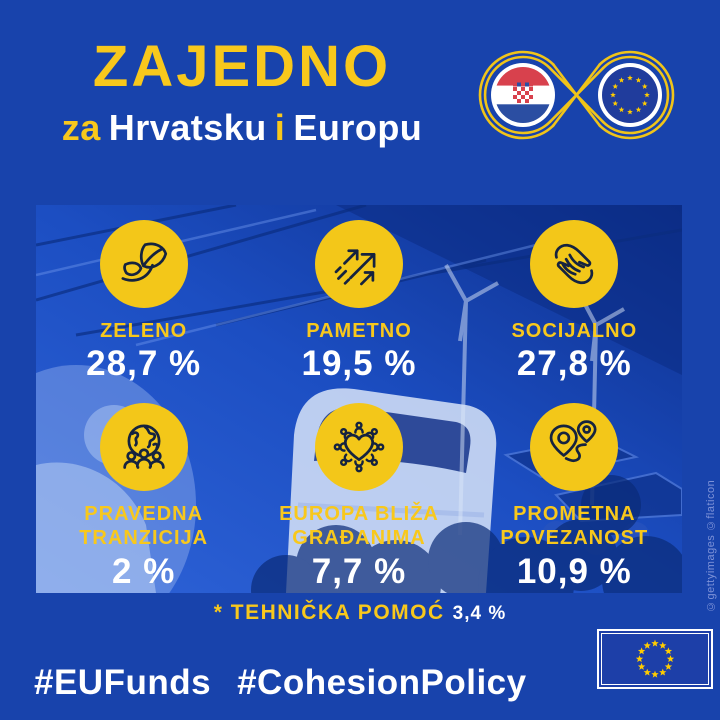 Image resolution: width=720 pixels, height=720 pixels. I want to click on hashtags: #EUFunds #CohesionPolicy, so click(293, 683).